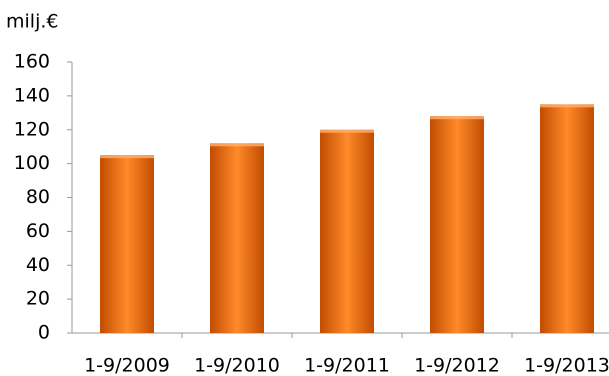  What do you see at coordinates (44, 333) in the screenshot?
I see `y-tick-label: 0` at bounding box center [44, 333].